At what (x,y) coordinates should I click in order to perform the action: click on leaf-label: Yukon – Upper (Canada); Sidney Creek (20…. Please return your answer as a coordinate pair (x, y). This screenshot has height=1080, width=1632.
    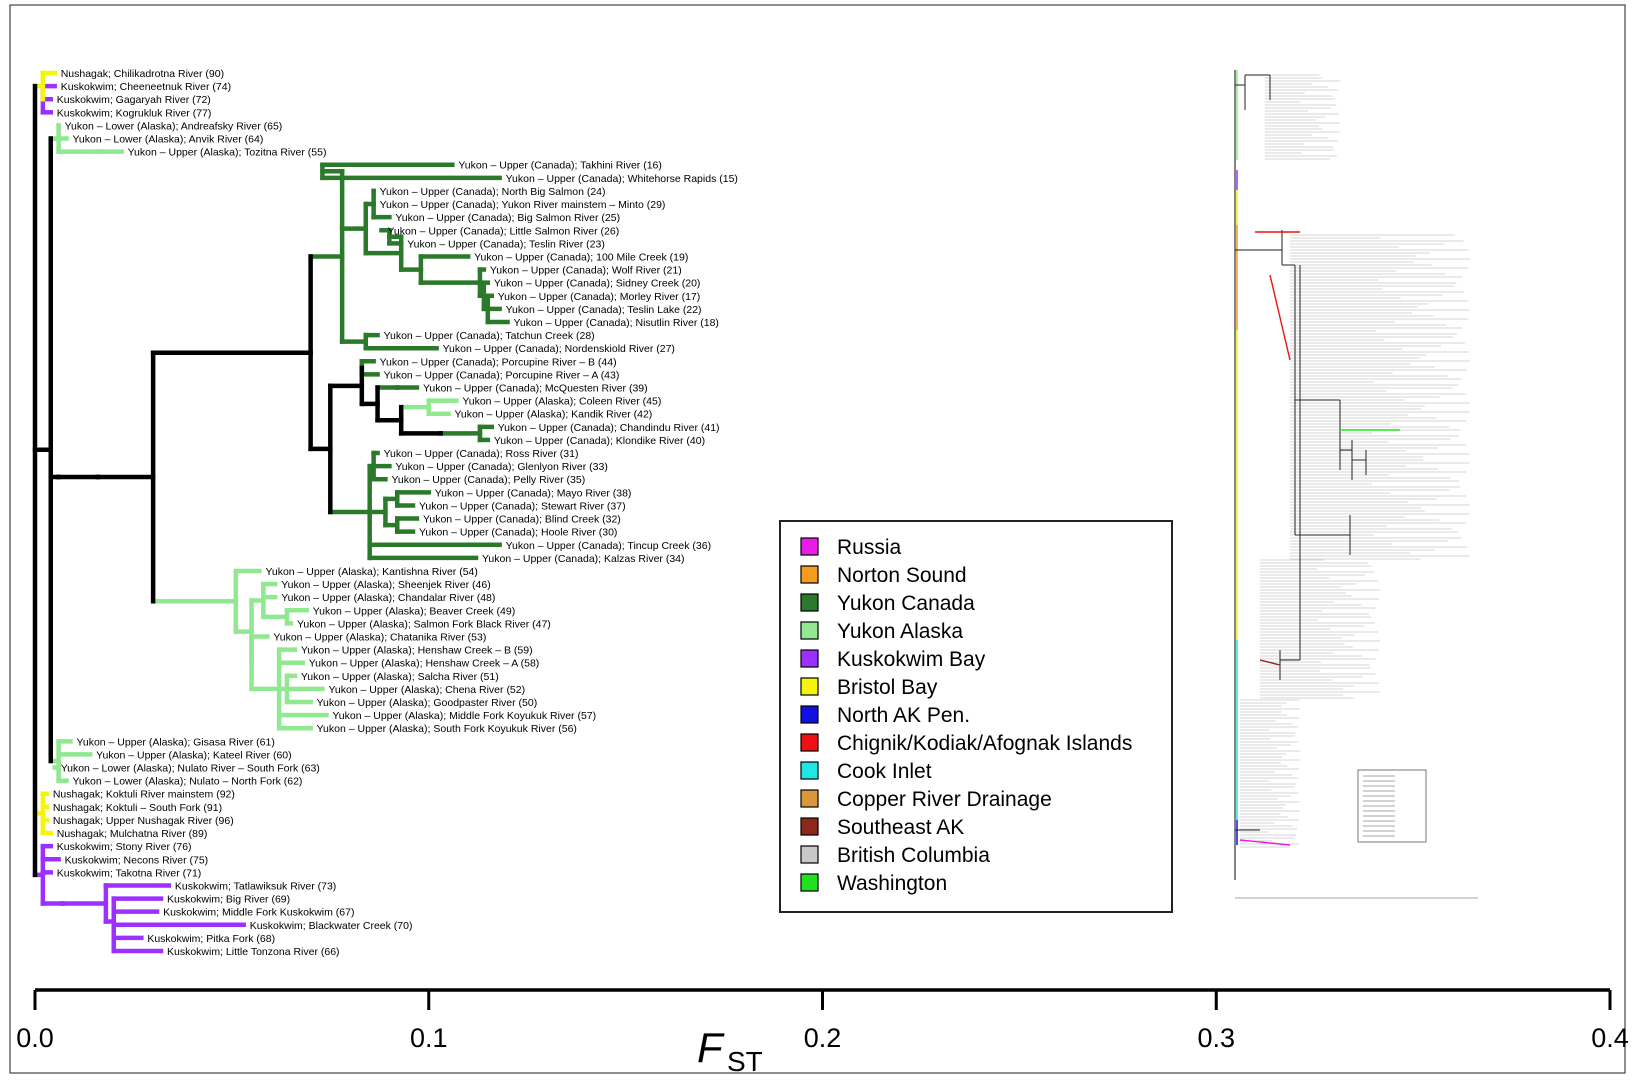
    Looking at the image, I should click on (597, 284).